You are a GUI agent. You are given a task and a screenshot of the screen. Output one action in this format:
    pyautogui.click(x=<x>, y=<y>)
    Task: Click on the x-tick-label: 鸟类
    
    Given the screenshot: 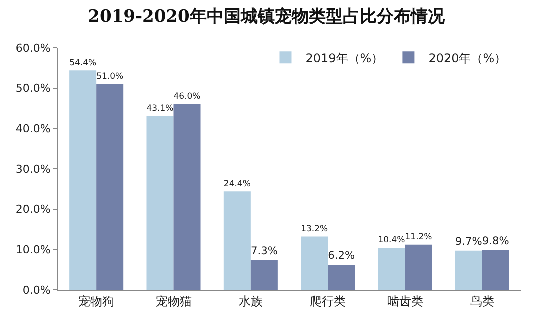 What is the action you would take?
    pyautogui.click(x=482, y=301)
    